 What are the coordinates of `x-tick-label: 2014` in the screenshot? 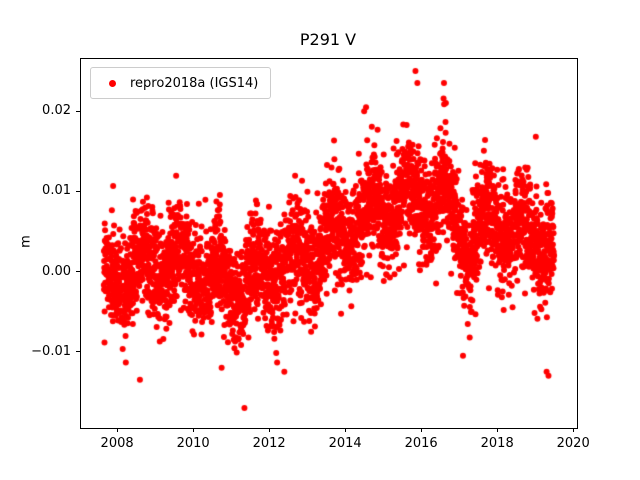 It's located at (345, 443).